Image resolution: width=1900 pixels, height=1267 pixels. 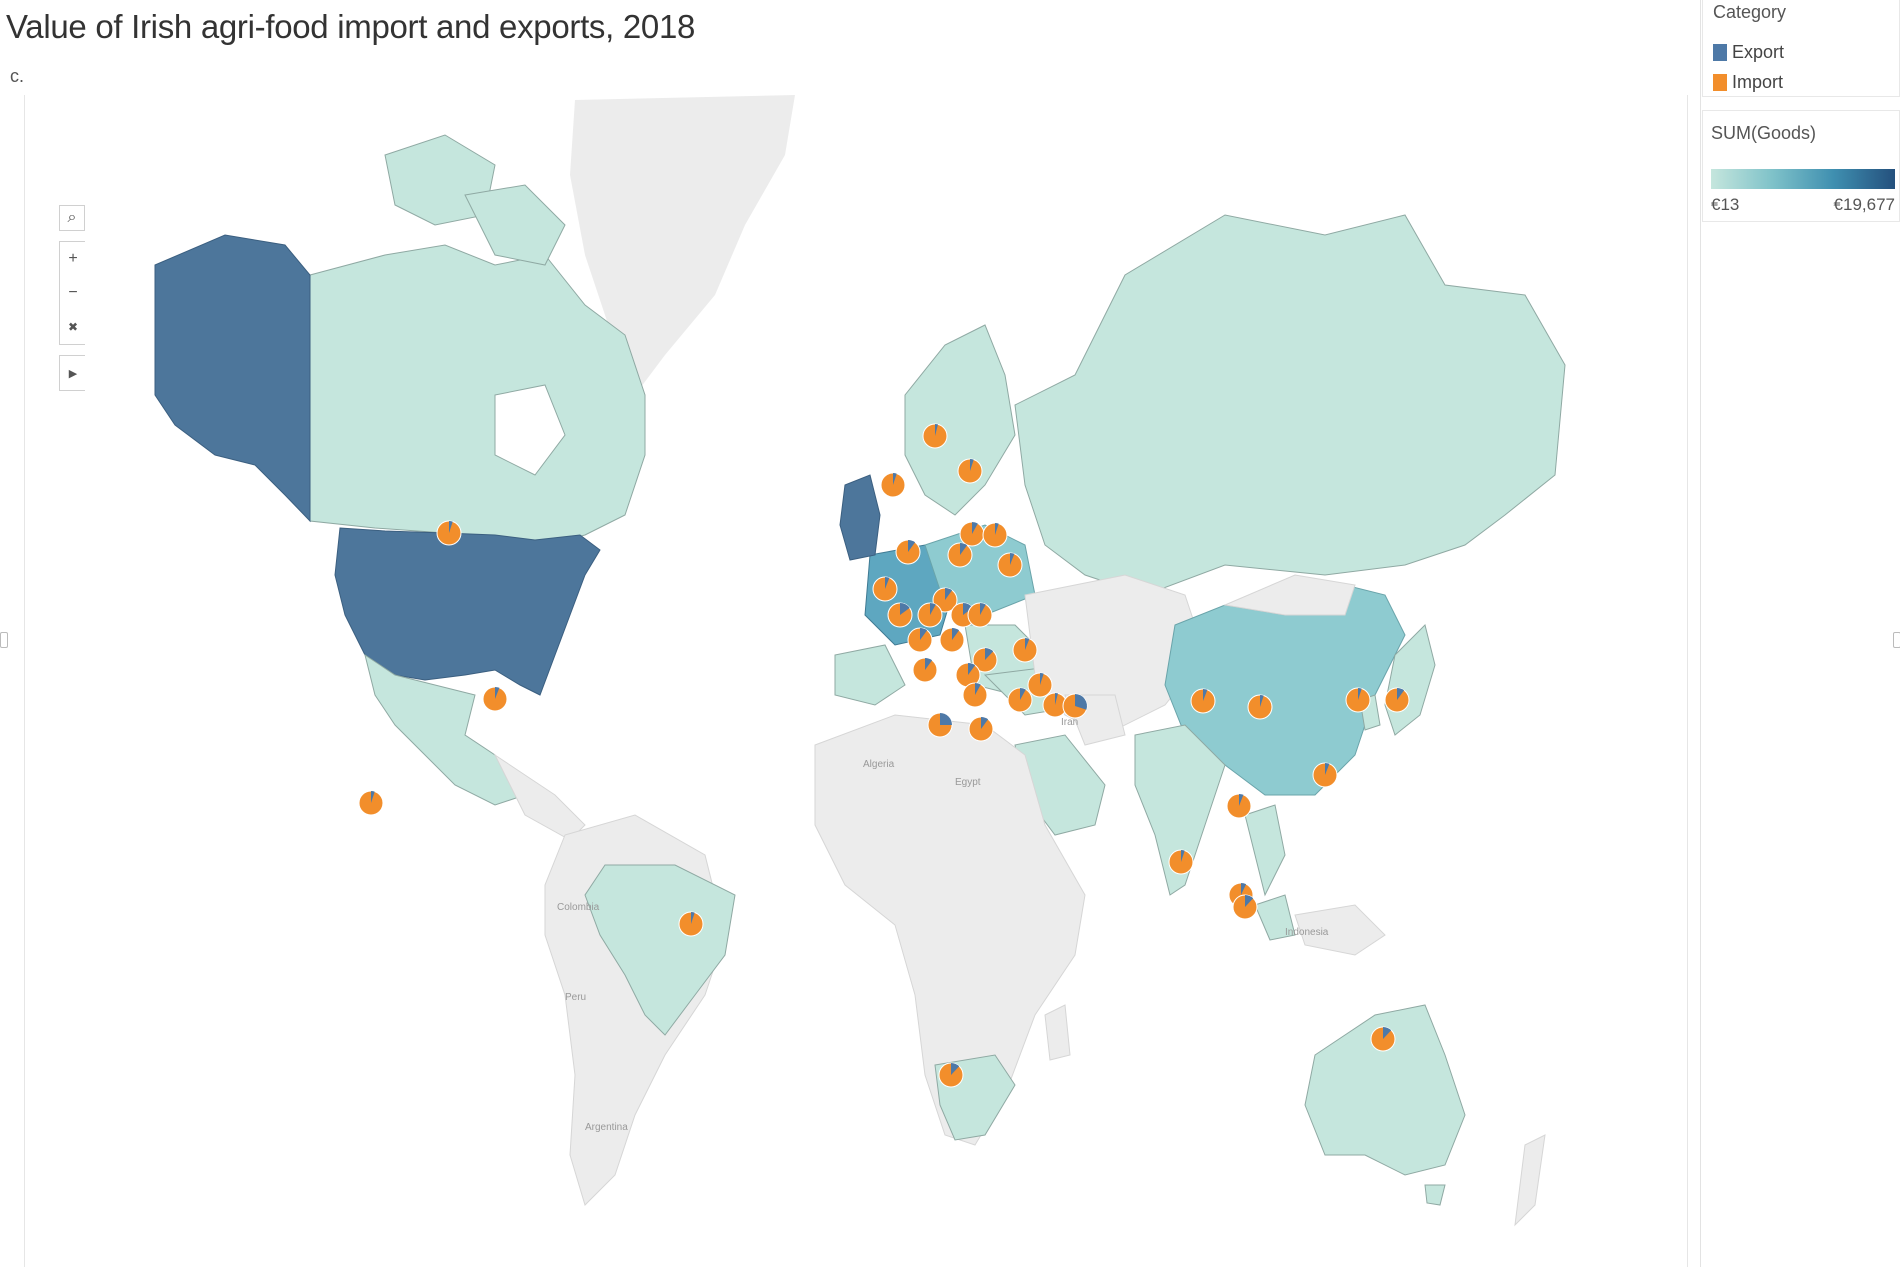 I want to click on left-resize-handle, so click(x=4, y=640).